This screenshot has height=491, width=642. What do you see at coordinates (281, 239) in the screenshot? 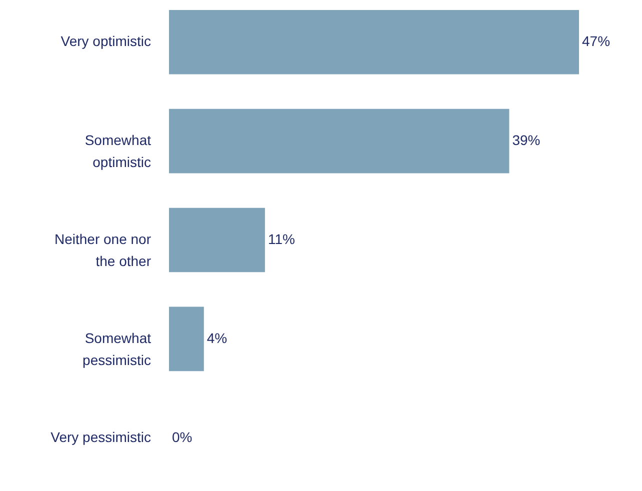
I see `data-label: 11%` at bounding box center [281, 239].